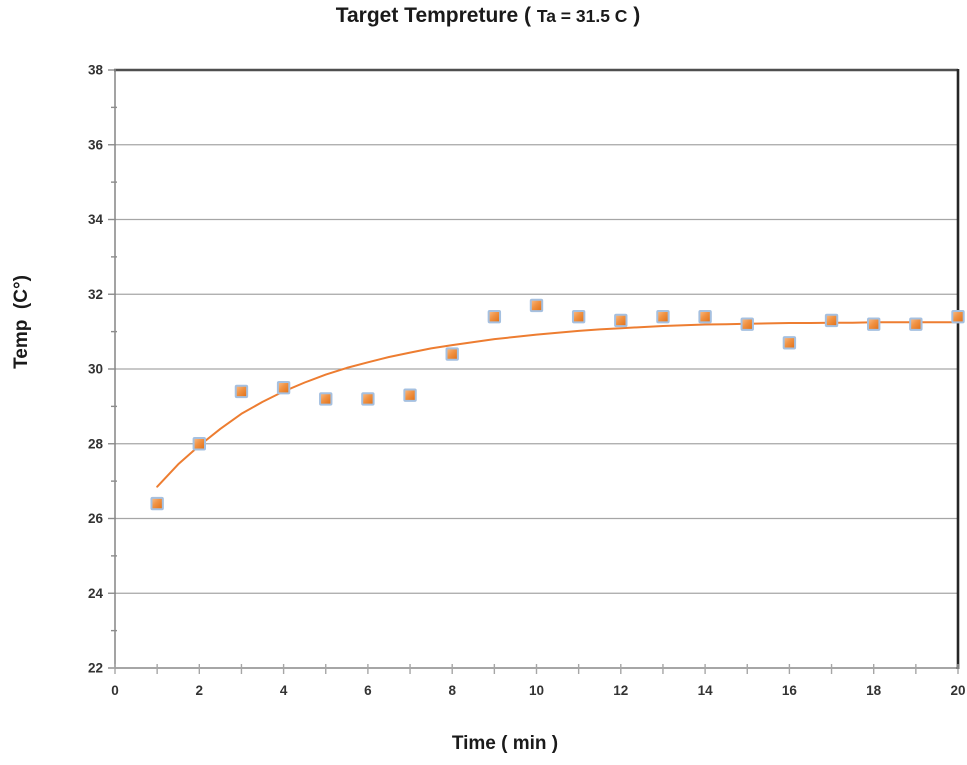 Image resolution: width=967 pixels, height=765 pixels. I want to click on data-point-x11, so click(578, 316).